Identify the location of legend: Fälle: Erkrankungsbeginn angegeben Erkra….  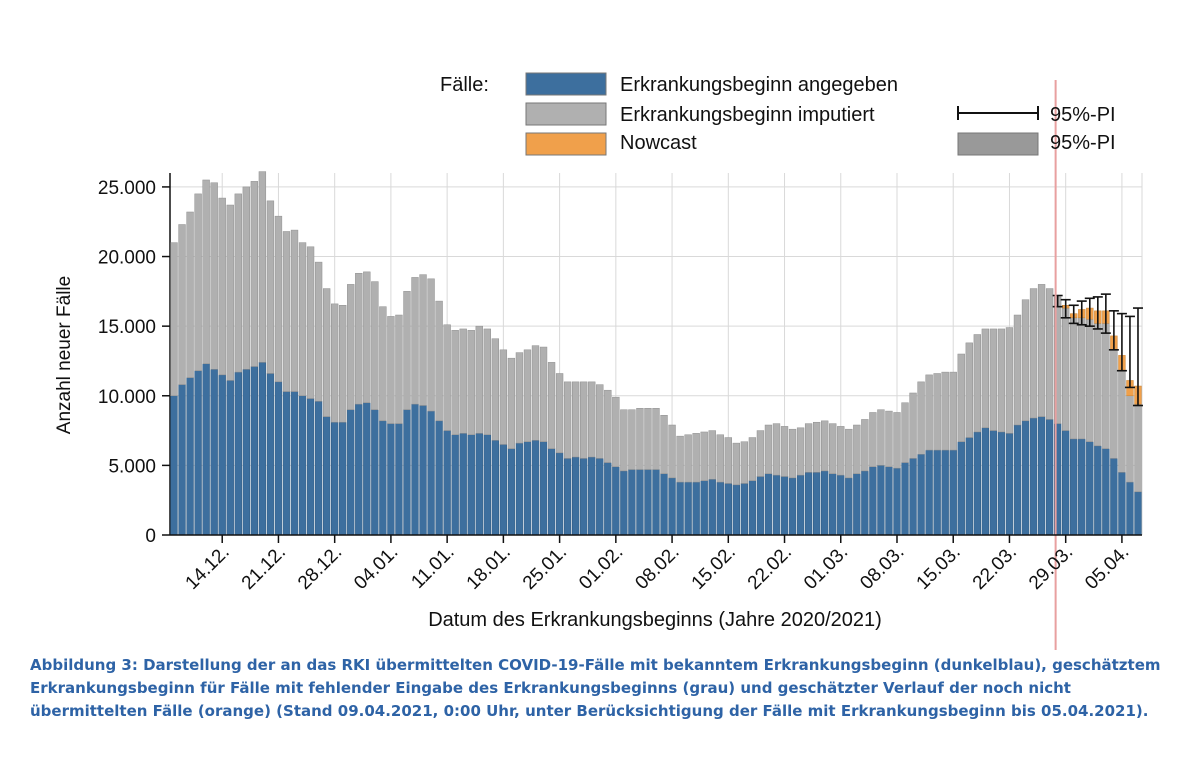
(778, 114).